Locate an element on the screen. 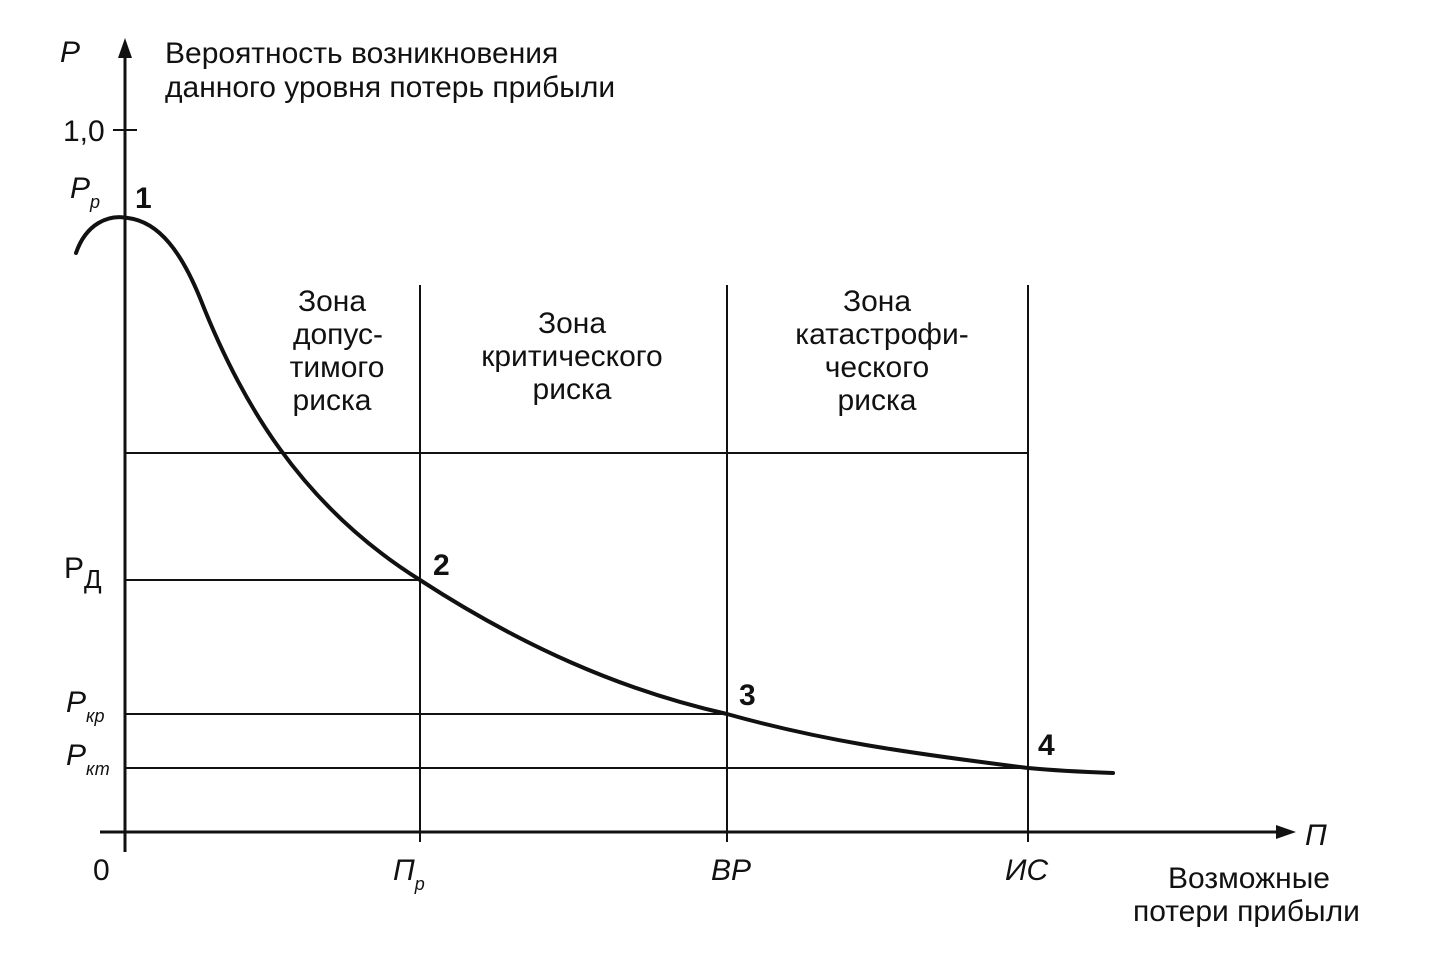  y-axis-symbol: P is located at coordinates (70, 52).